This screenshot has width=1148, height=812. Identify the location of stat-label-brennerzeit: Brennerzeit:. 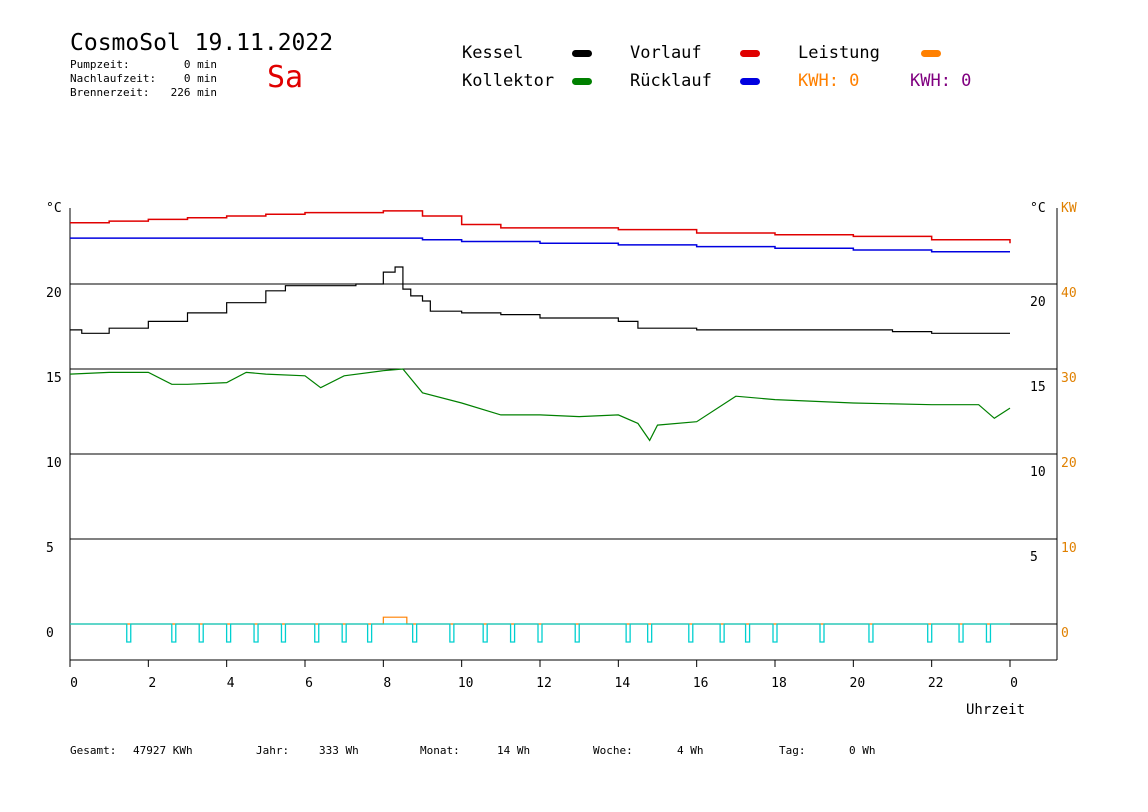
(110, 92).